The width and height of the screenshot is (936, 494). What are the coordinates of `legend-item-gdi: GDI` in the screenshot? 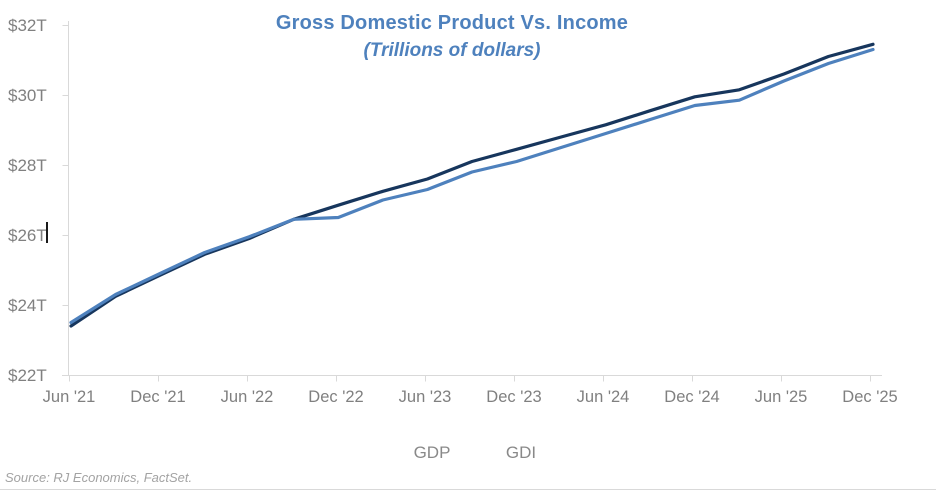 It's located at (521, 452).